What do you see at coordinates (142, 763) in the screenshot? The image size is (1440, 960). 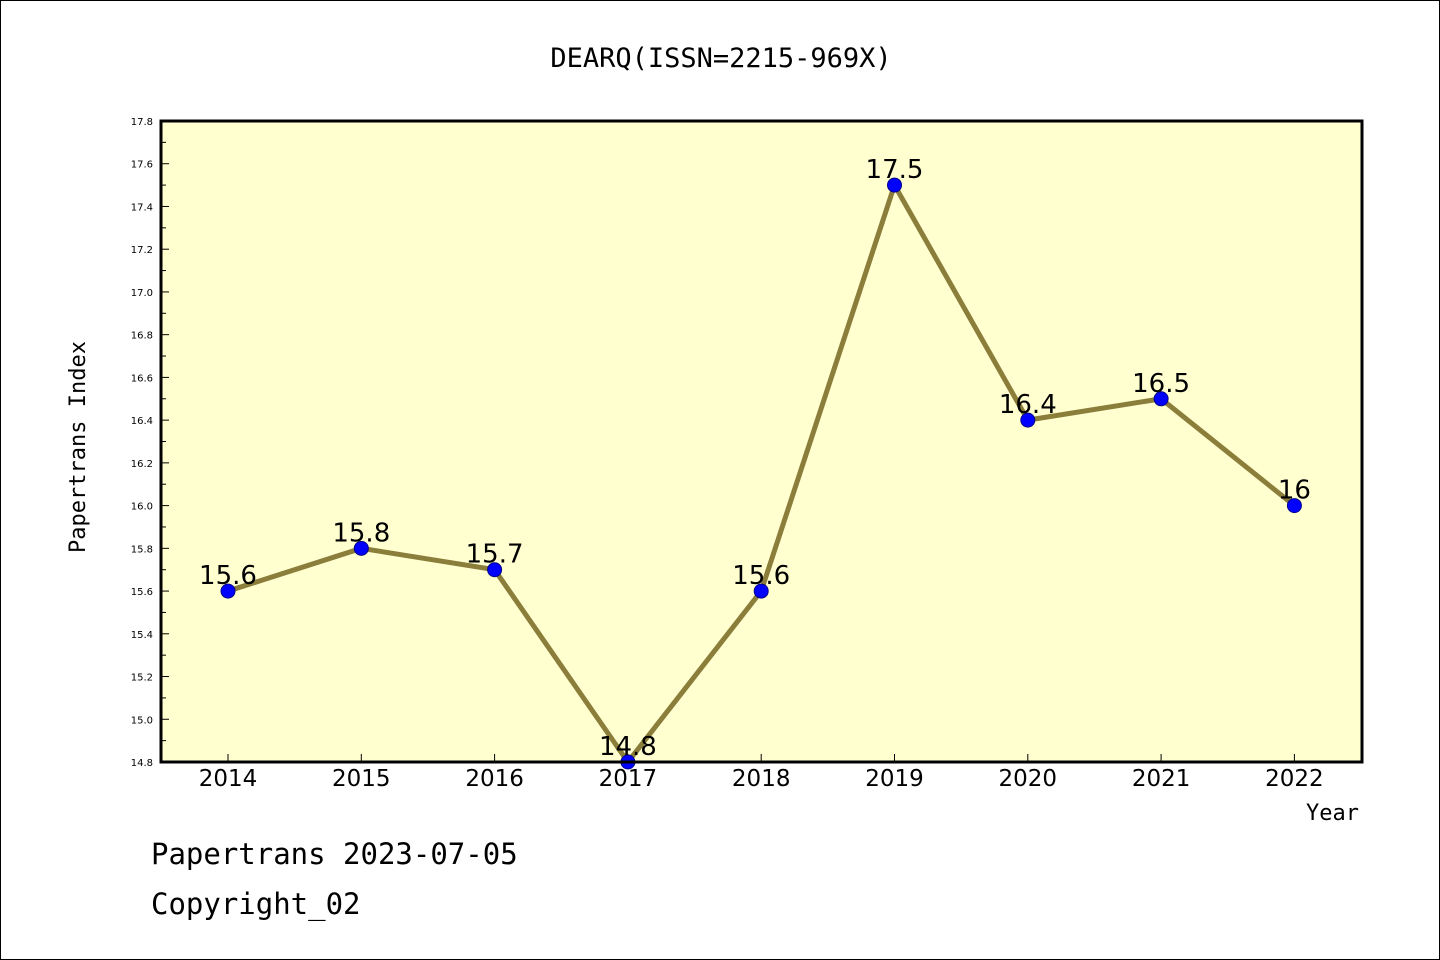 I see `y-tick-label: 14.8` at bounding box center [142, 763].